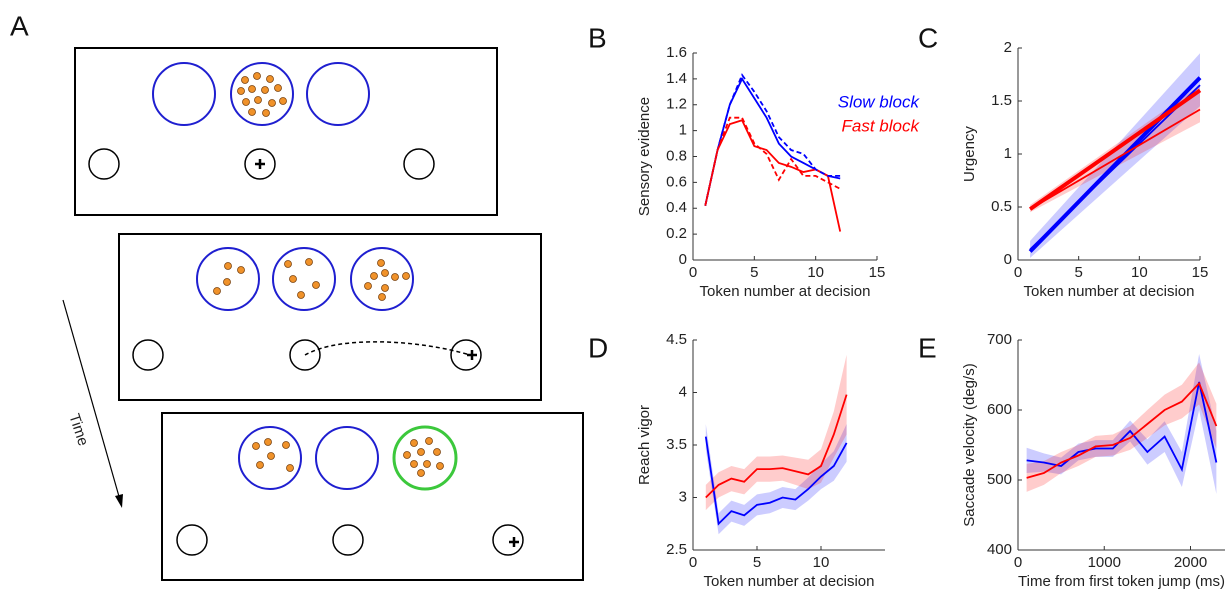 The height and width of the screenshot is (605, 1230). I want to click on time-label: Time, so click(78, 430).